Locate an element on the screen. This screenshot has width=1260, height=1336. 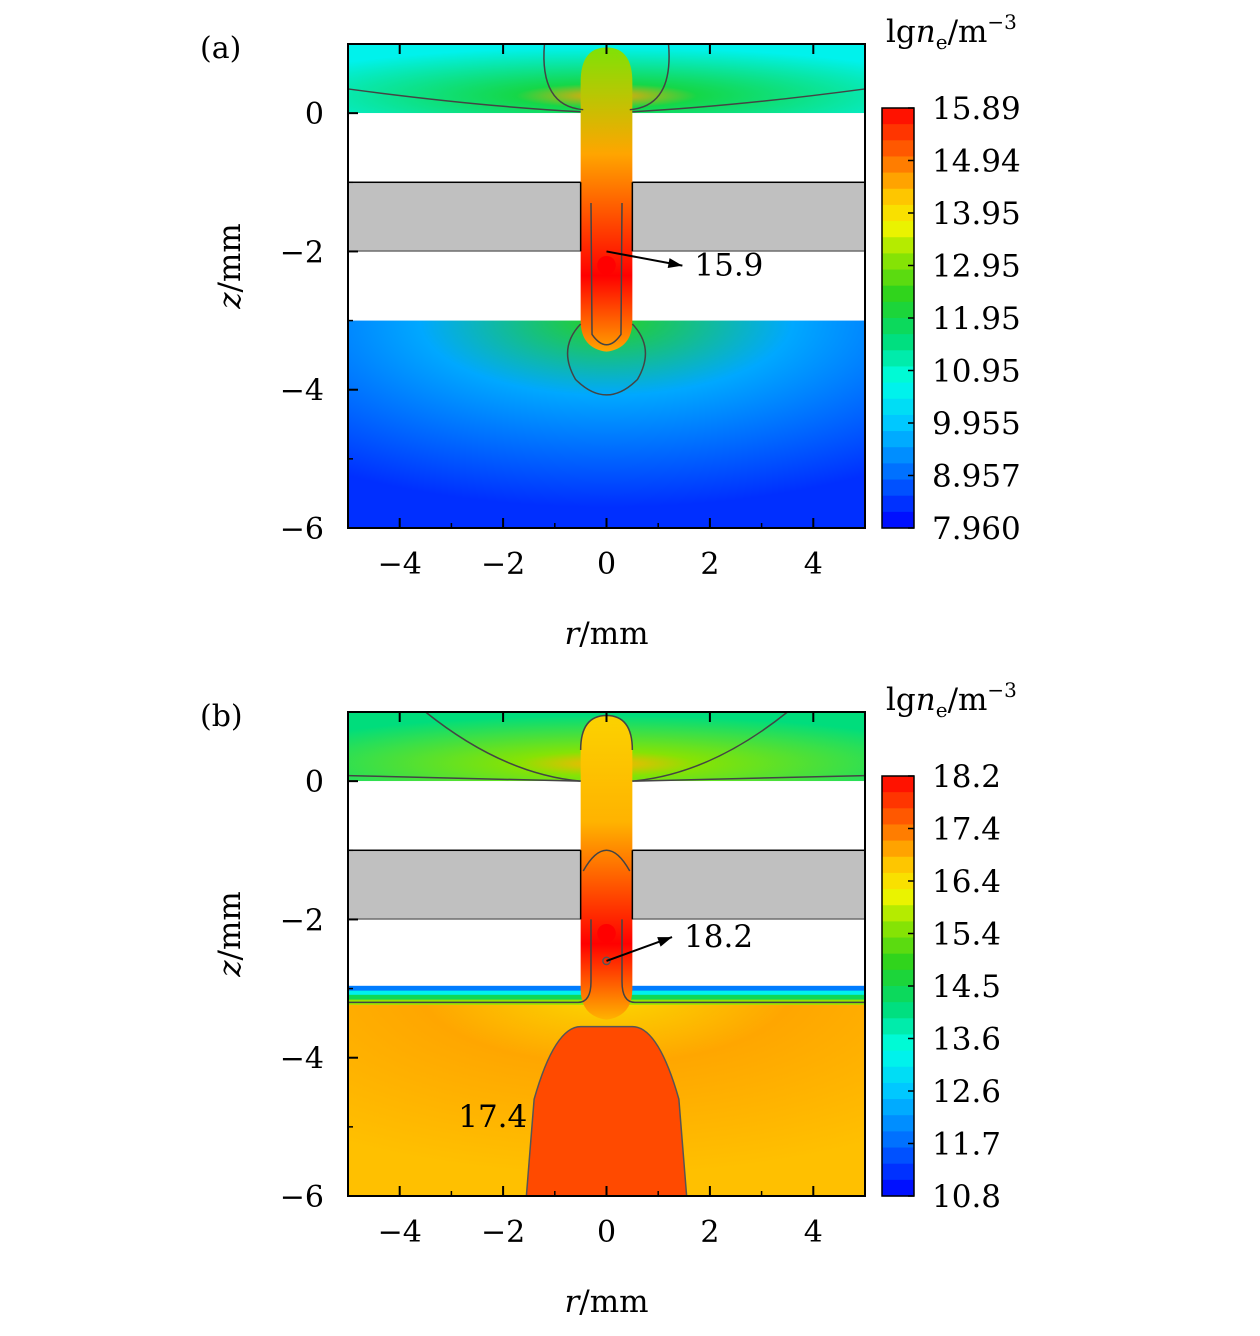
colorbar-tick-label: 14.5 is located at coordinates (966, 987).